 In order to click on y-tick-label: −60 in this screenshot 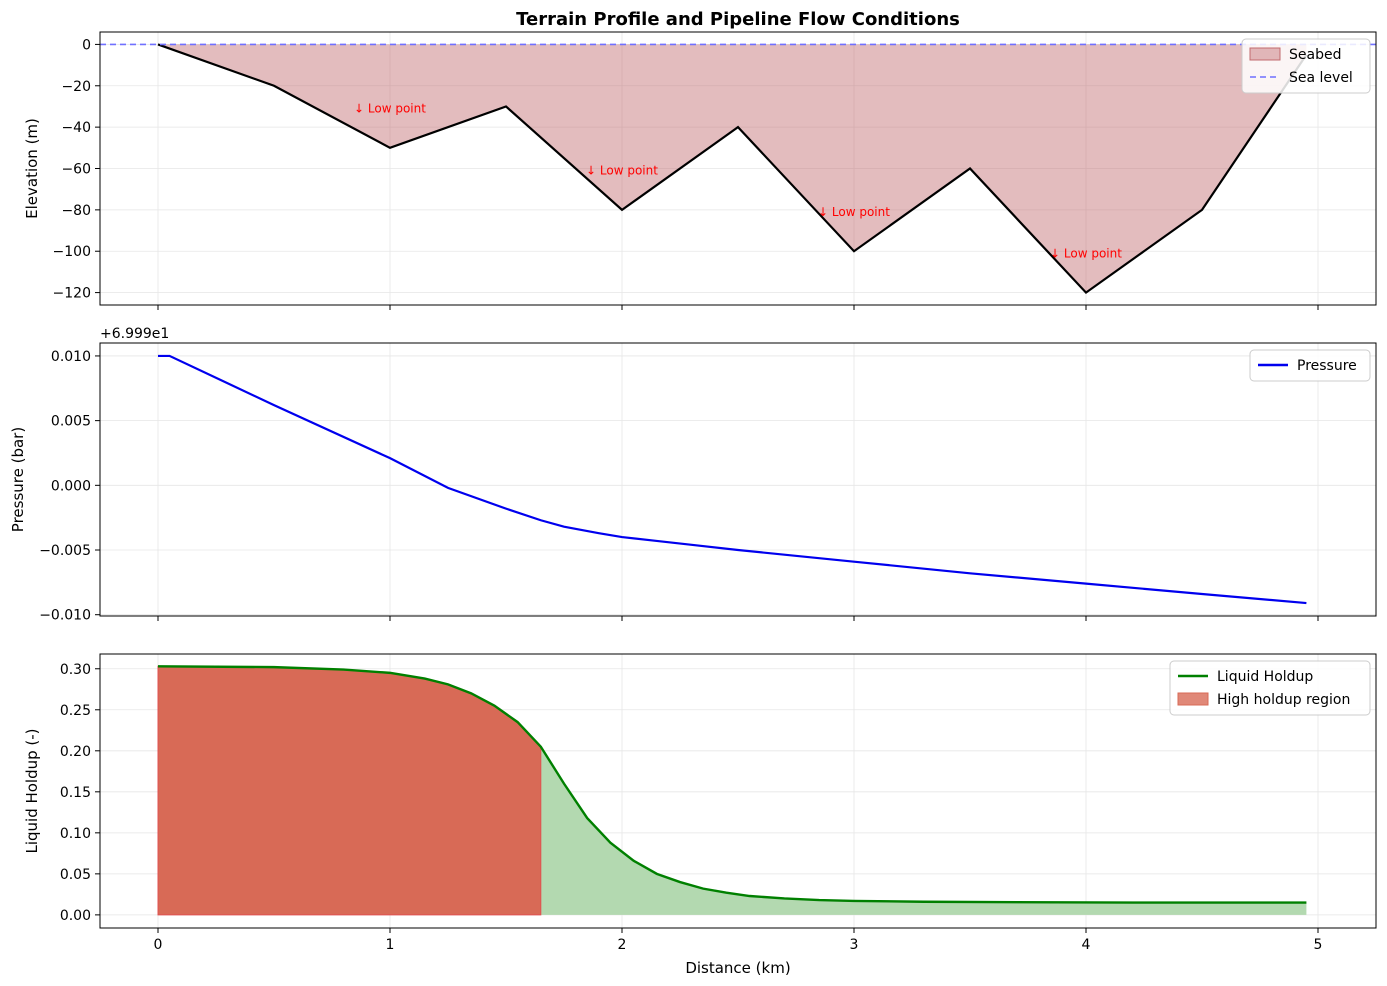, I will do `click(76, 170)`.